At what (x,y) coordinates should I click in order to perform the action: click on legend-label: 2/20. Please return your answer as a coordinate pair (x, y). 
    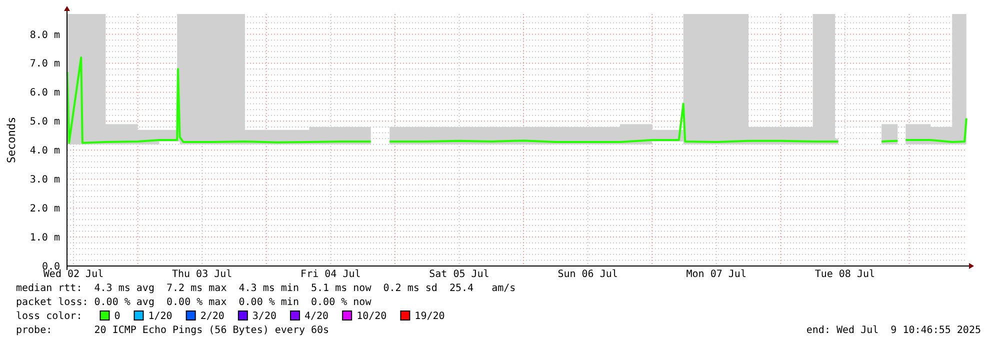
    Looking at the image, I should click on (212, 316).